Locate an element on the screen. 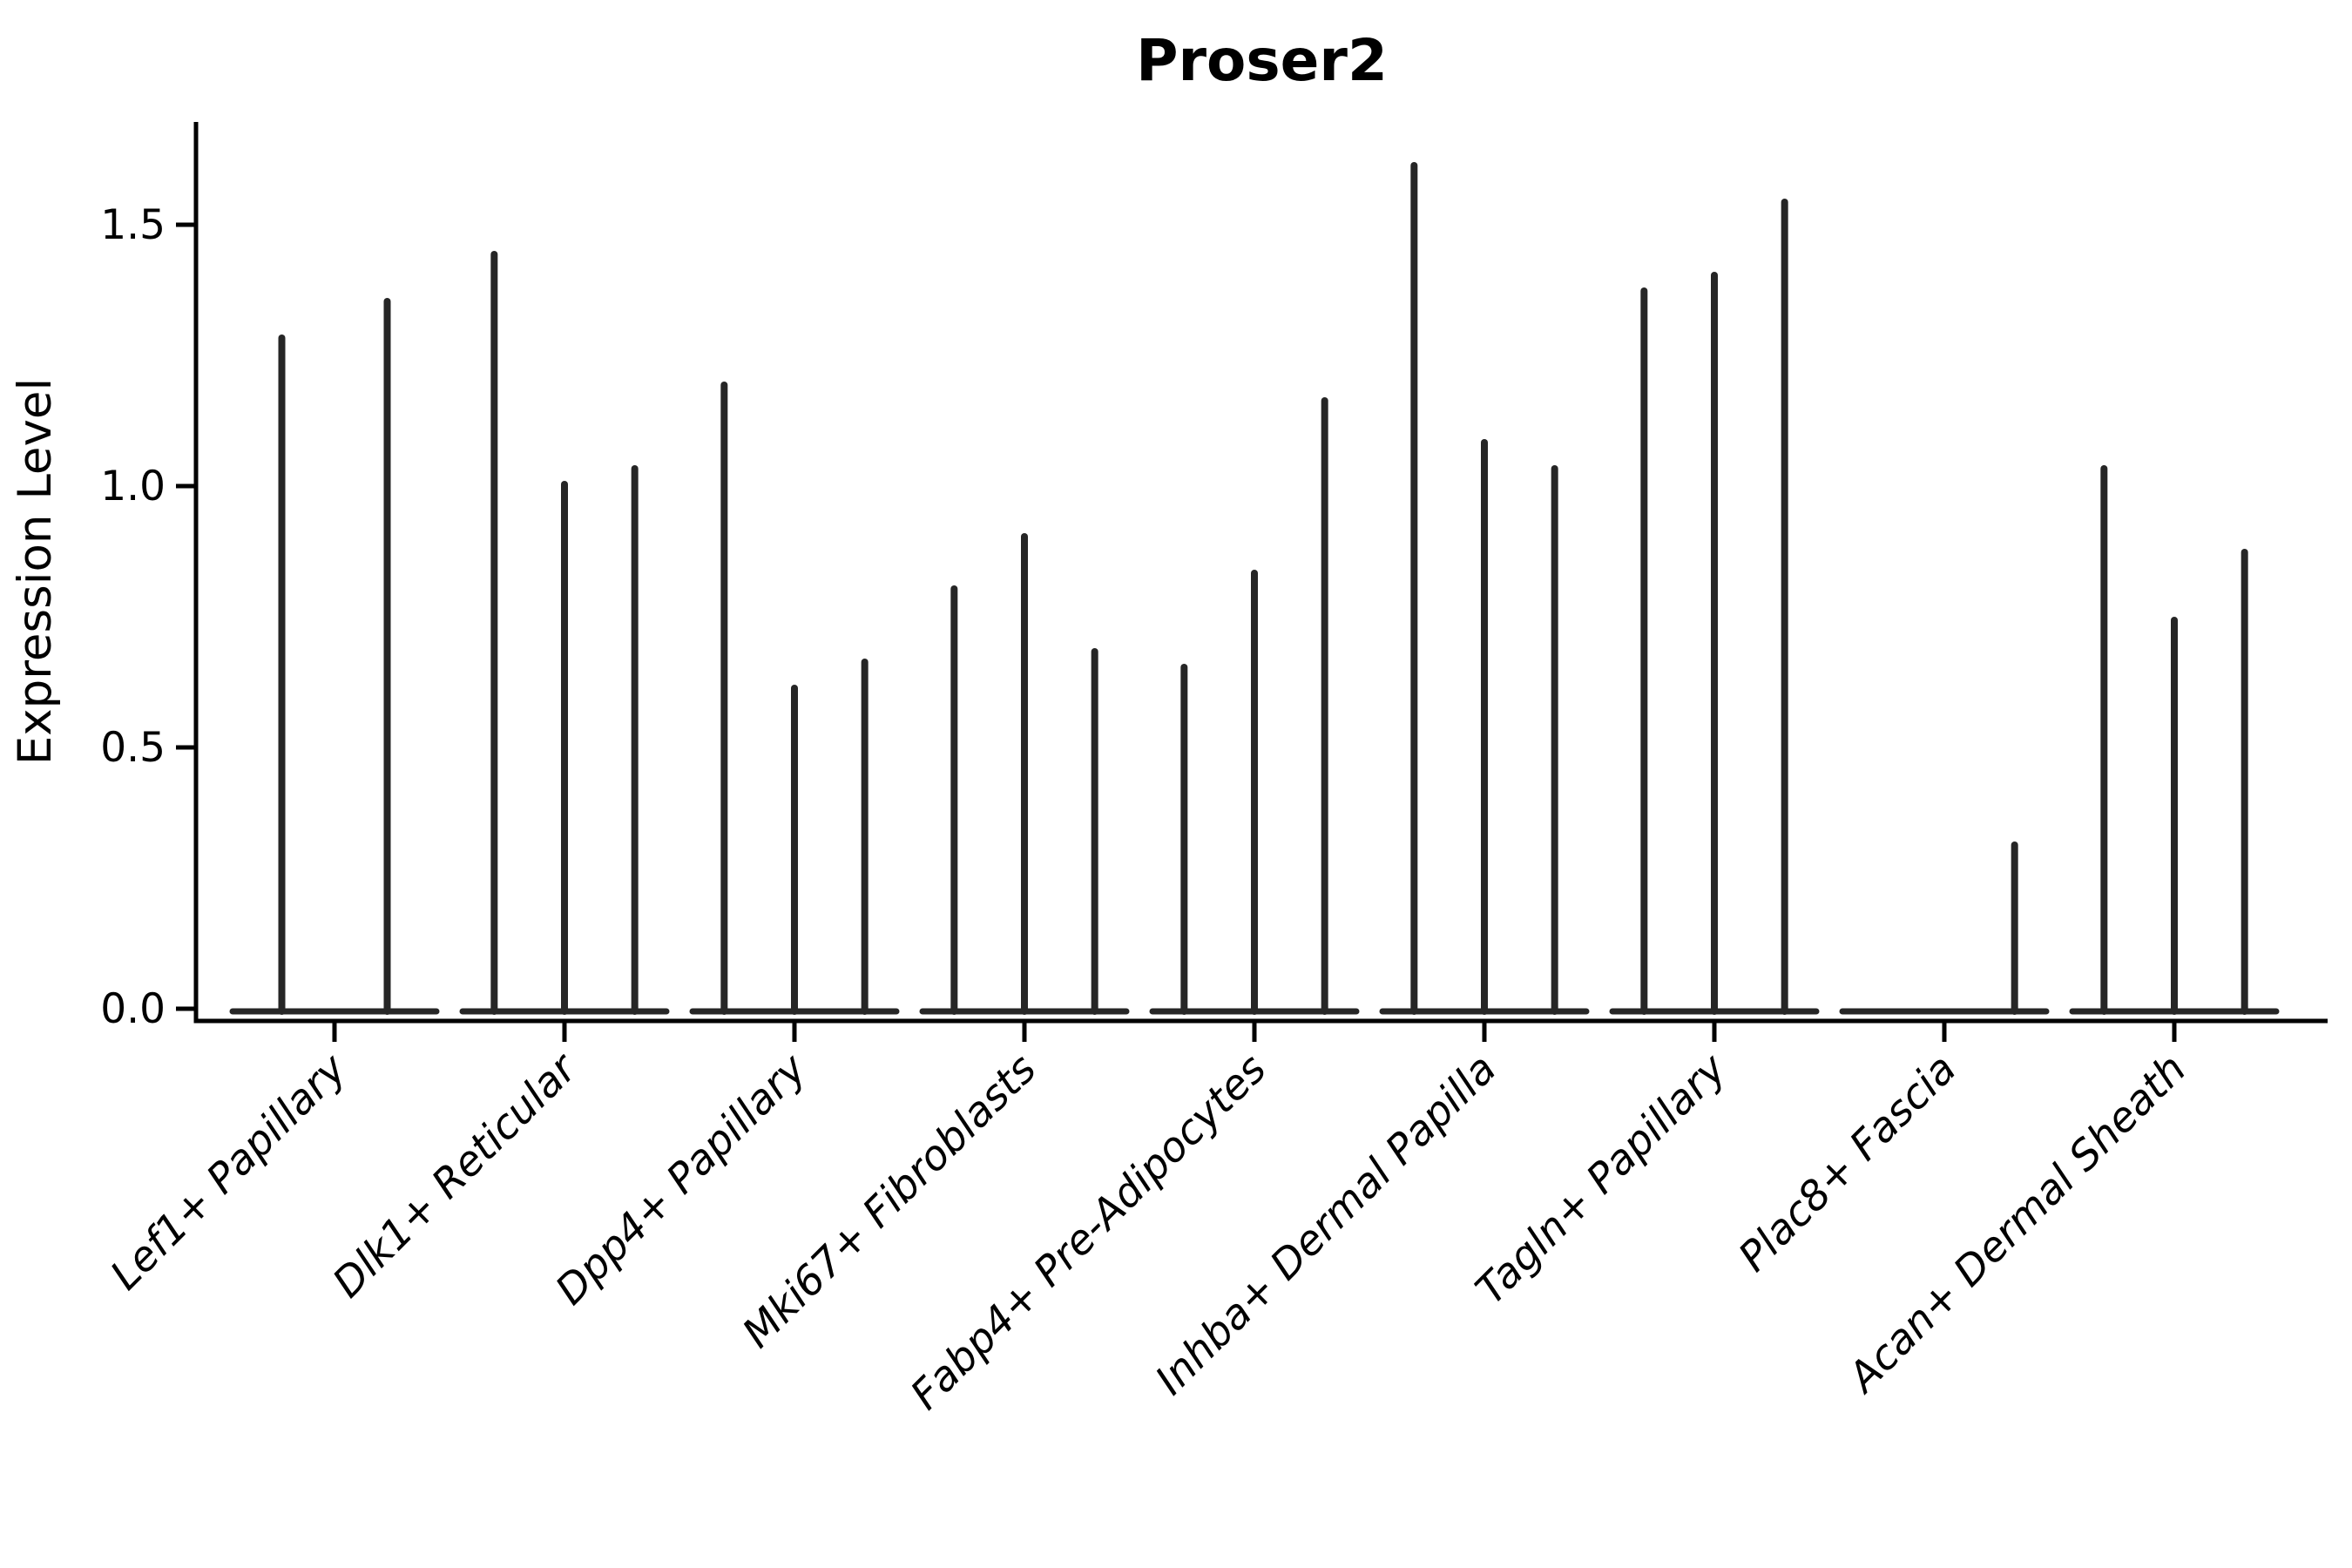 The height and width of the screenshot is (1568, 2352). y-tick-label: 0.5 is located at coordinates (133, 748).